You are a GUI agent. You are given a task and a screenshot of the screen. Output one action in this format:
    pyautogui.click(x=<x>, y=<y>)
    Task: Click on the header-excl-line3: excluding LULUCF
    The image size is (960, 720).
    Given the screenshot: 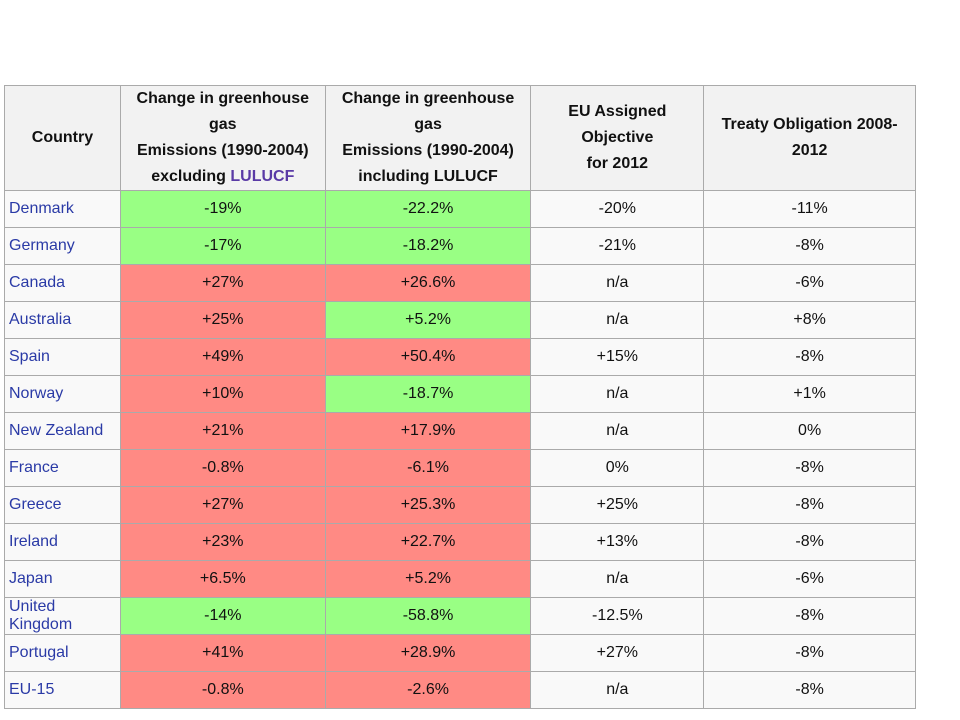 What is the action you would take?
    pyautogui.click(x=223, y=177)
    